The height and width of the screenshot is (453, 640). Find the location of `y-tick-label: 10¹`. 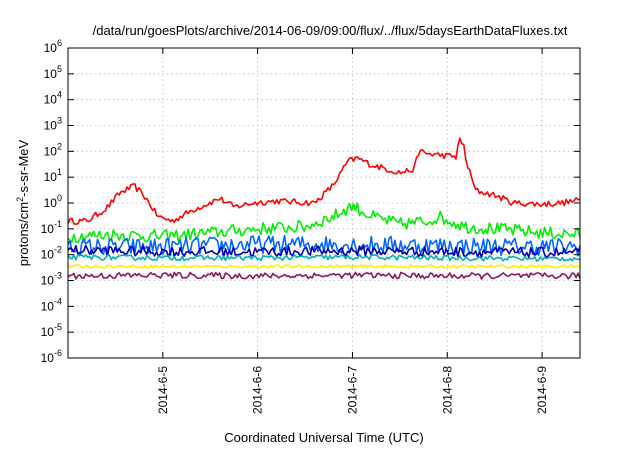

y-tick-label: 10¹ is located at coordinates (53, 175).